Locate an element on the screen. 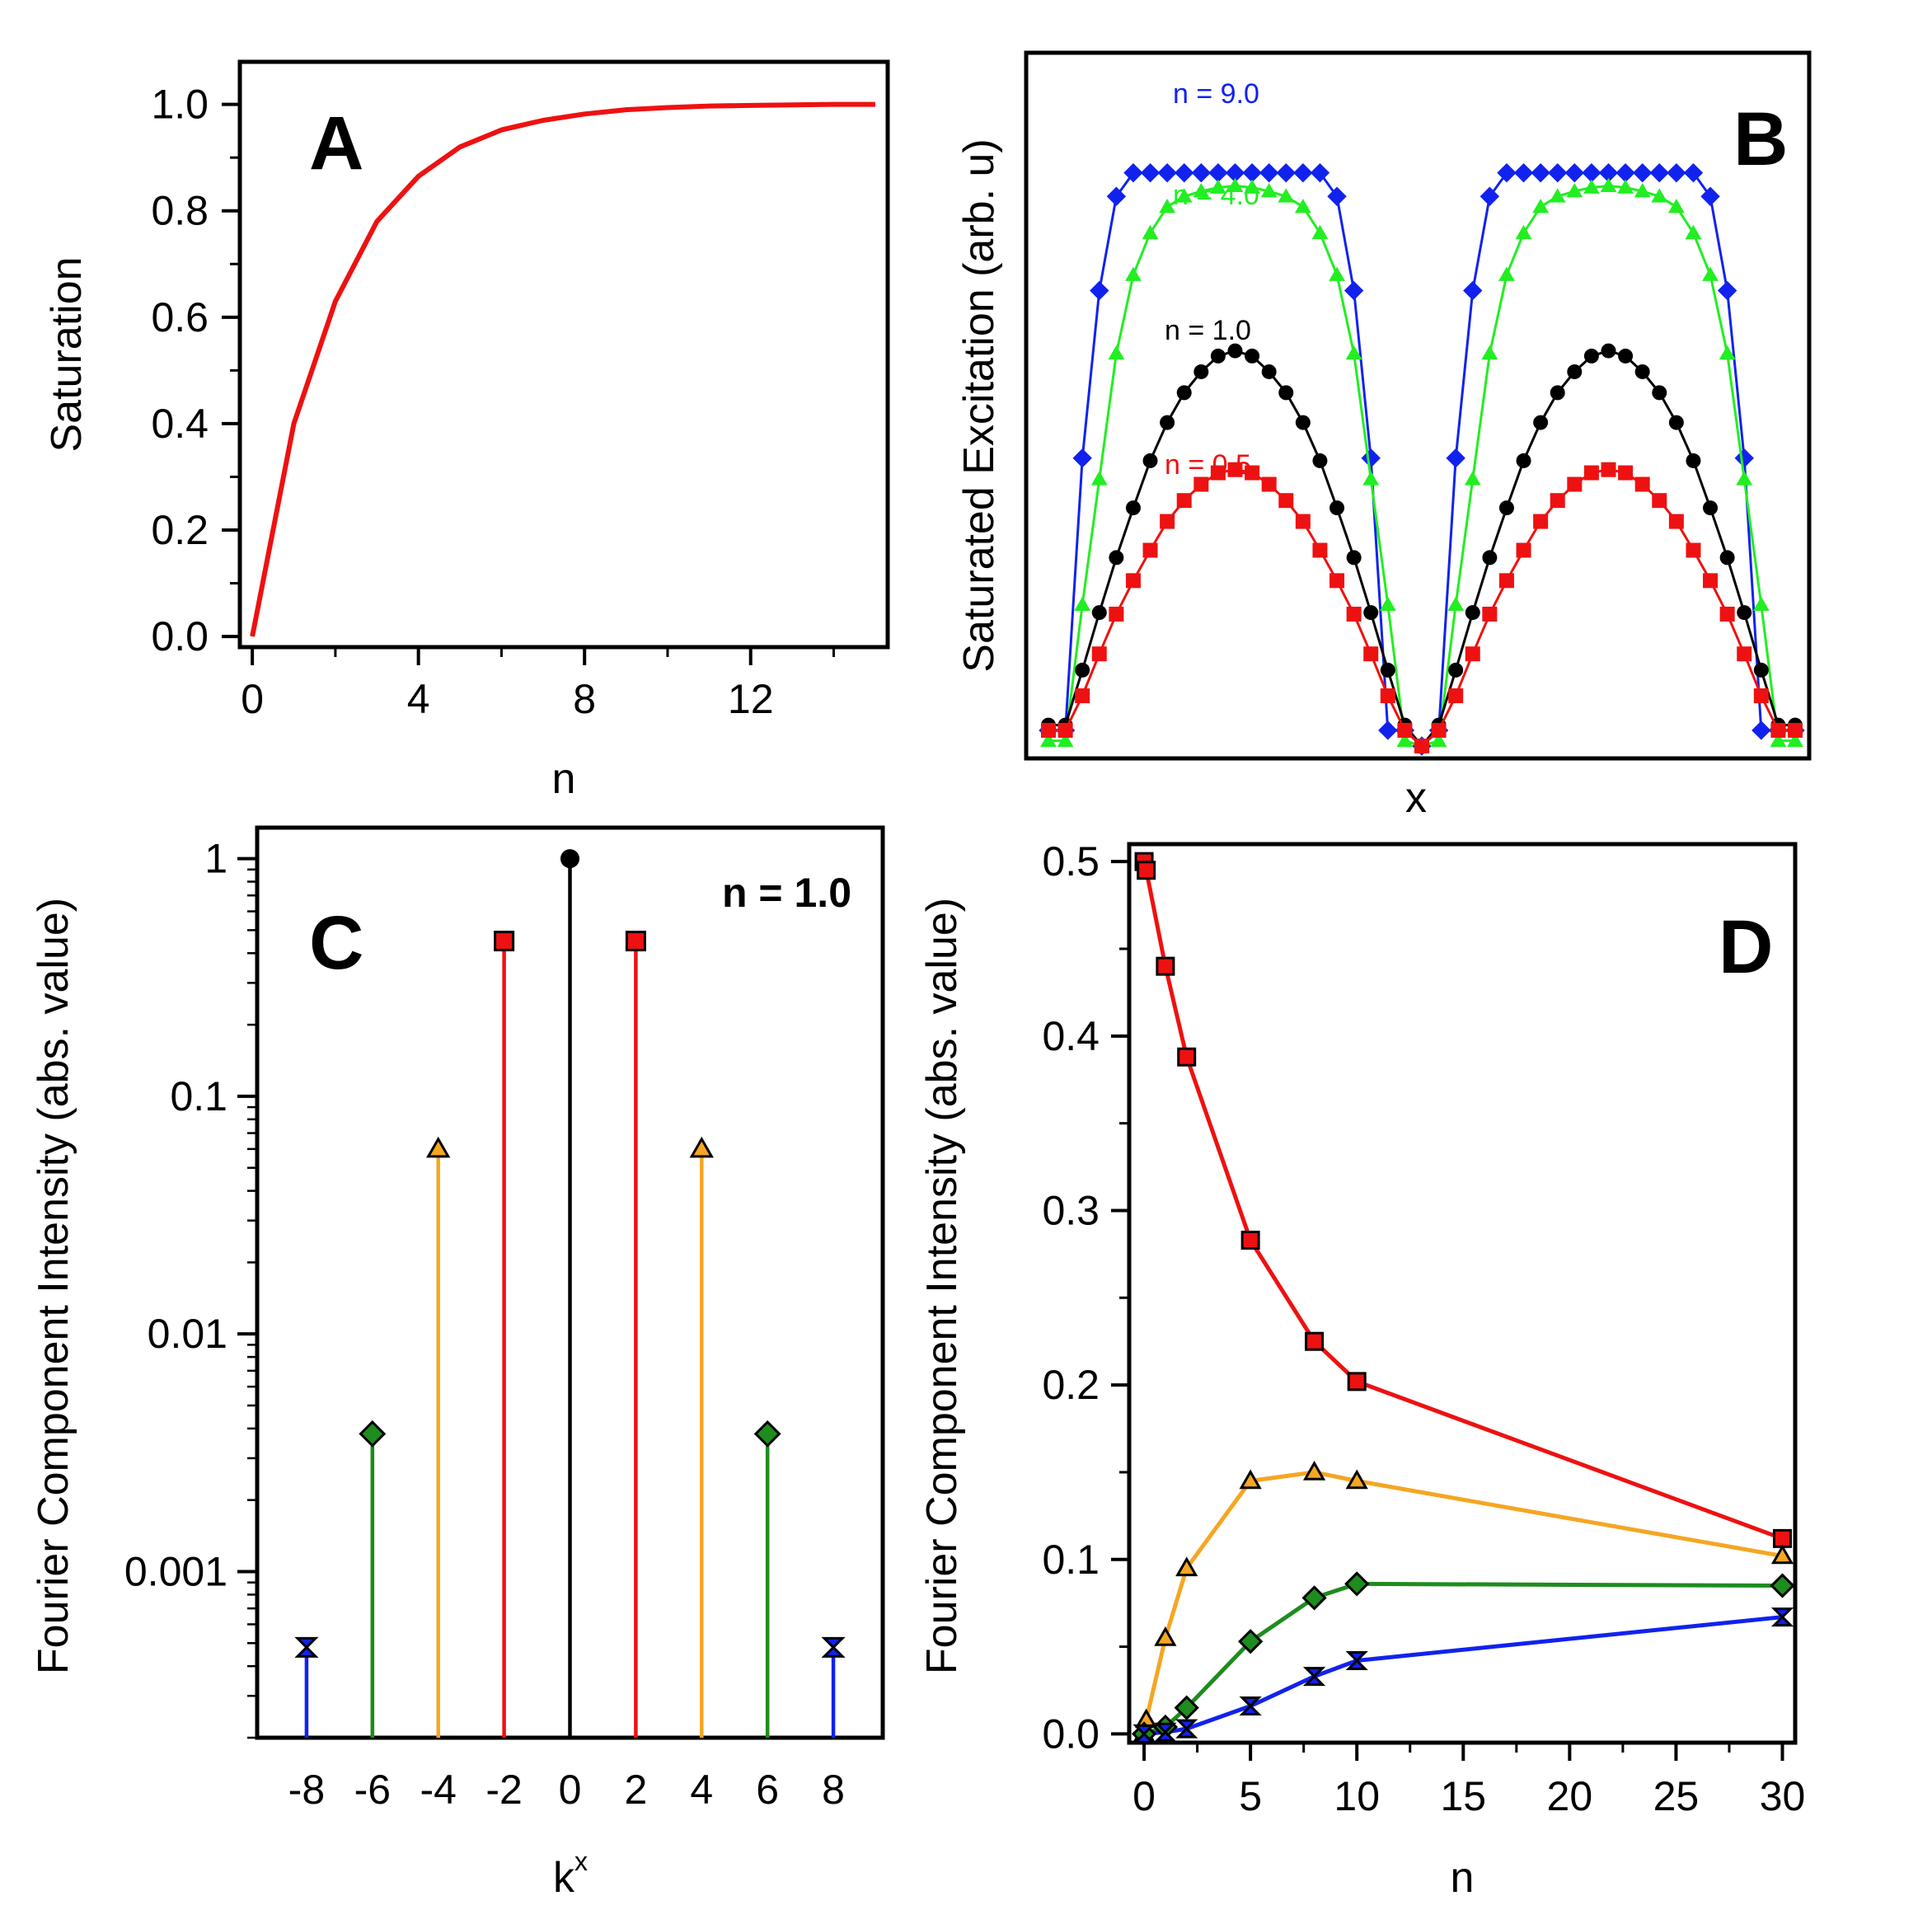  panel-c-xtick-label: 2 is located at coordinates (635, 1790).